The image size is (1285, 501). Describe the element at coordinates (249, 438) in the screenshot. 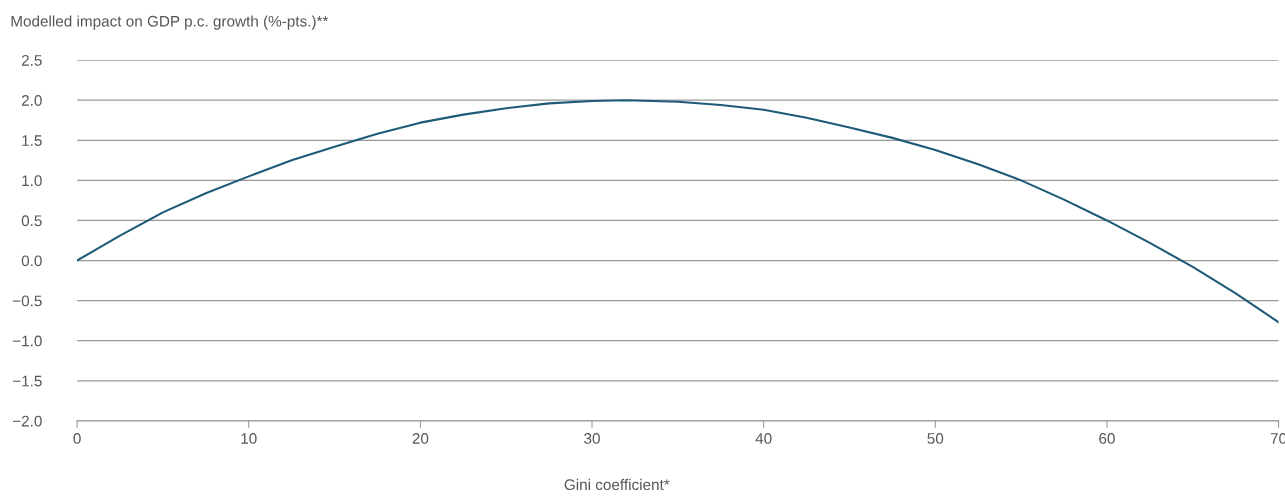

I see `x-tick-label: 10` at that location.